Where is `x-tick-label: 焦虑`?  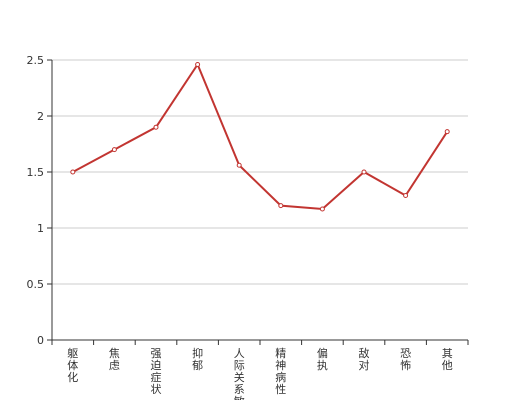 x-tick-label: 焦虑 is located at coordinates (114, 359).